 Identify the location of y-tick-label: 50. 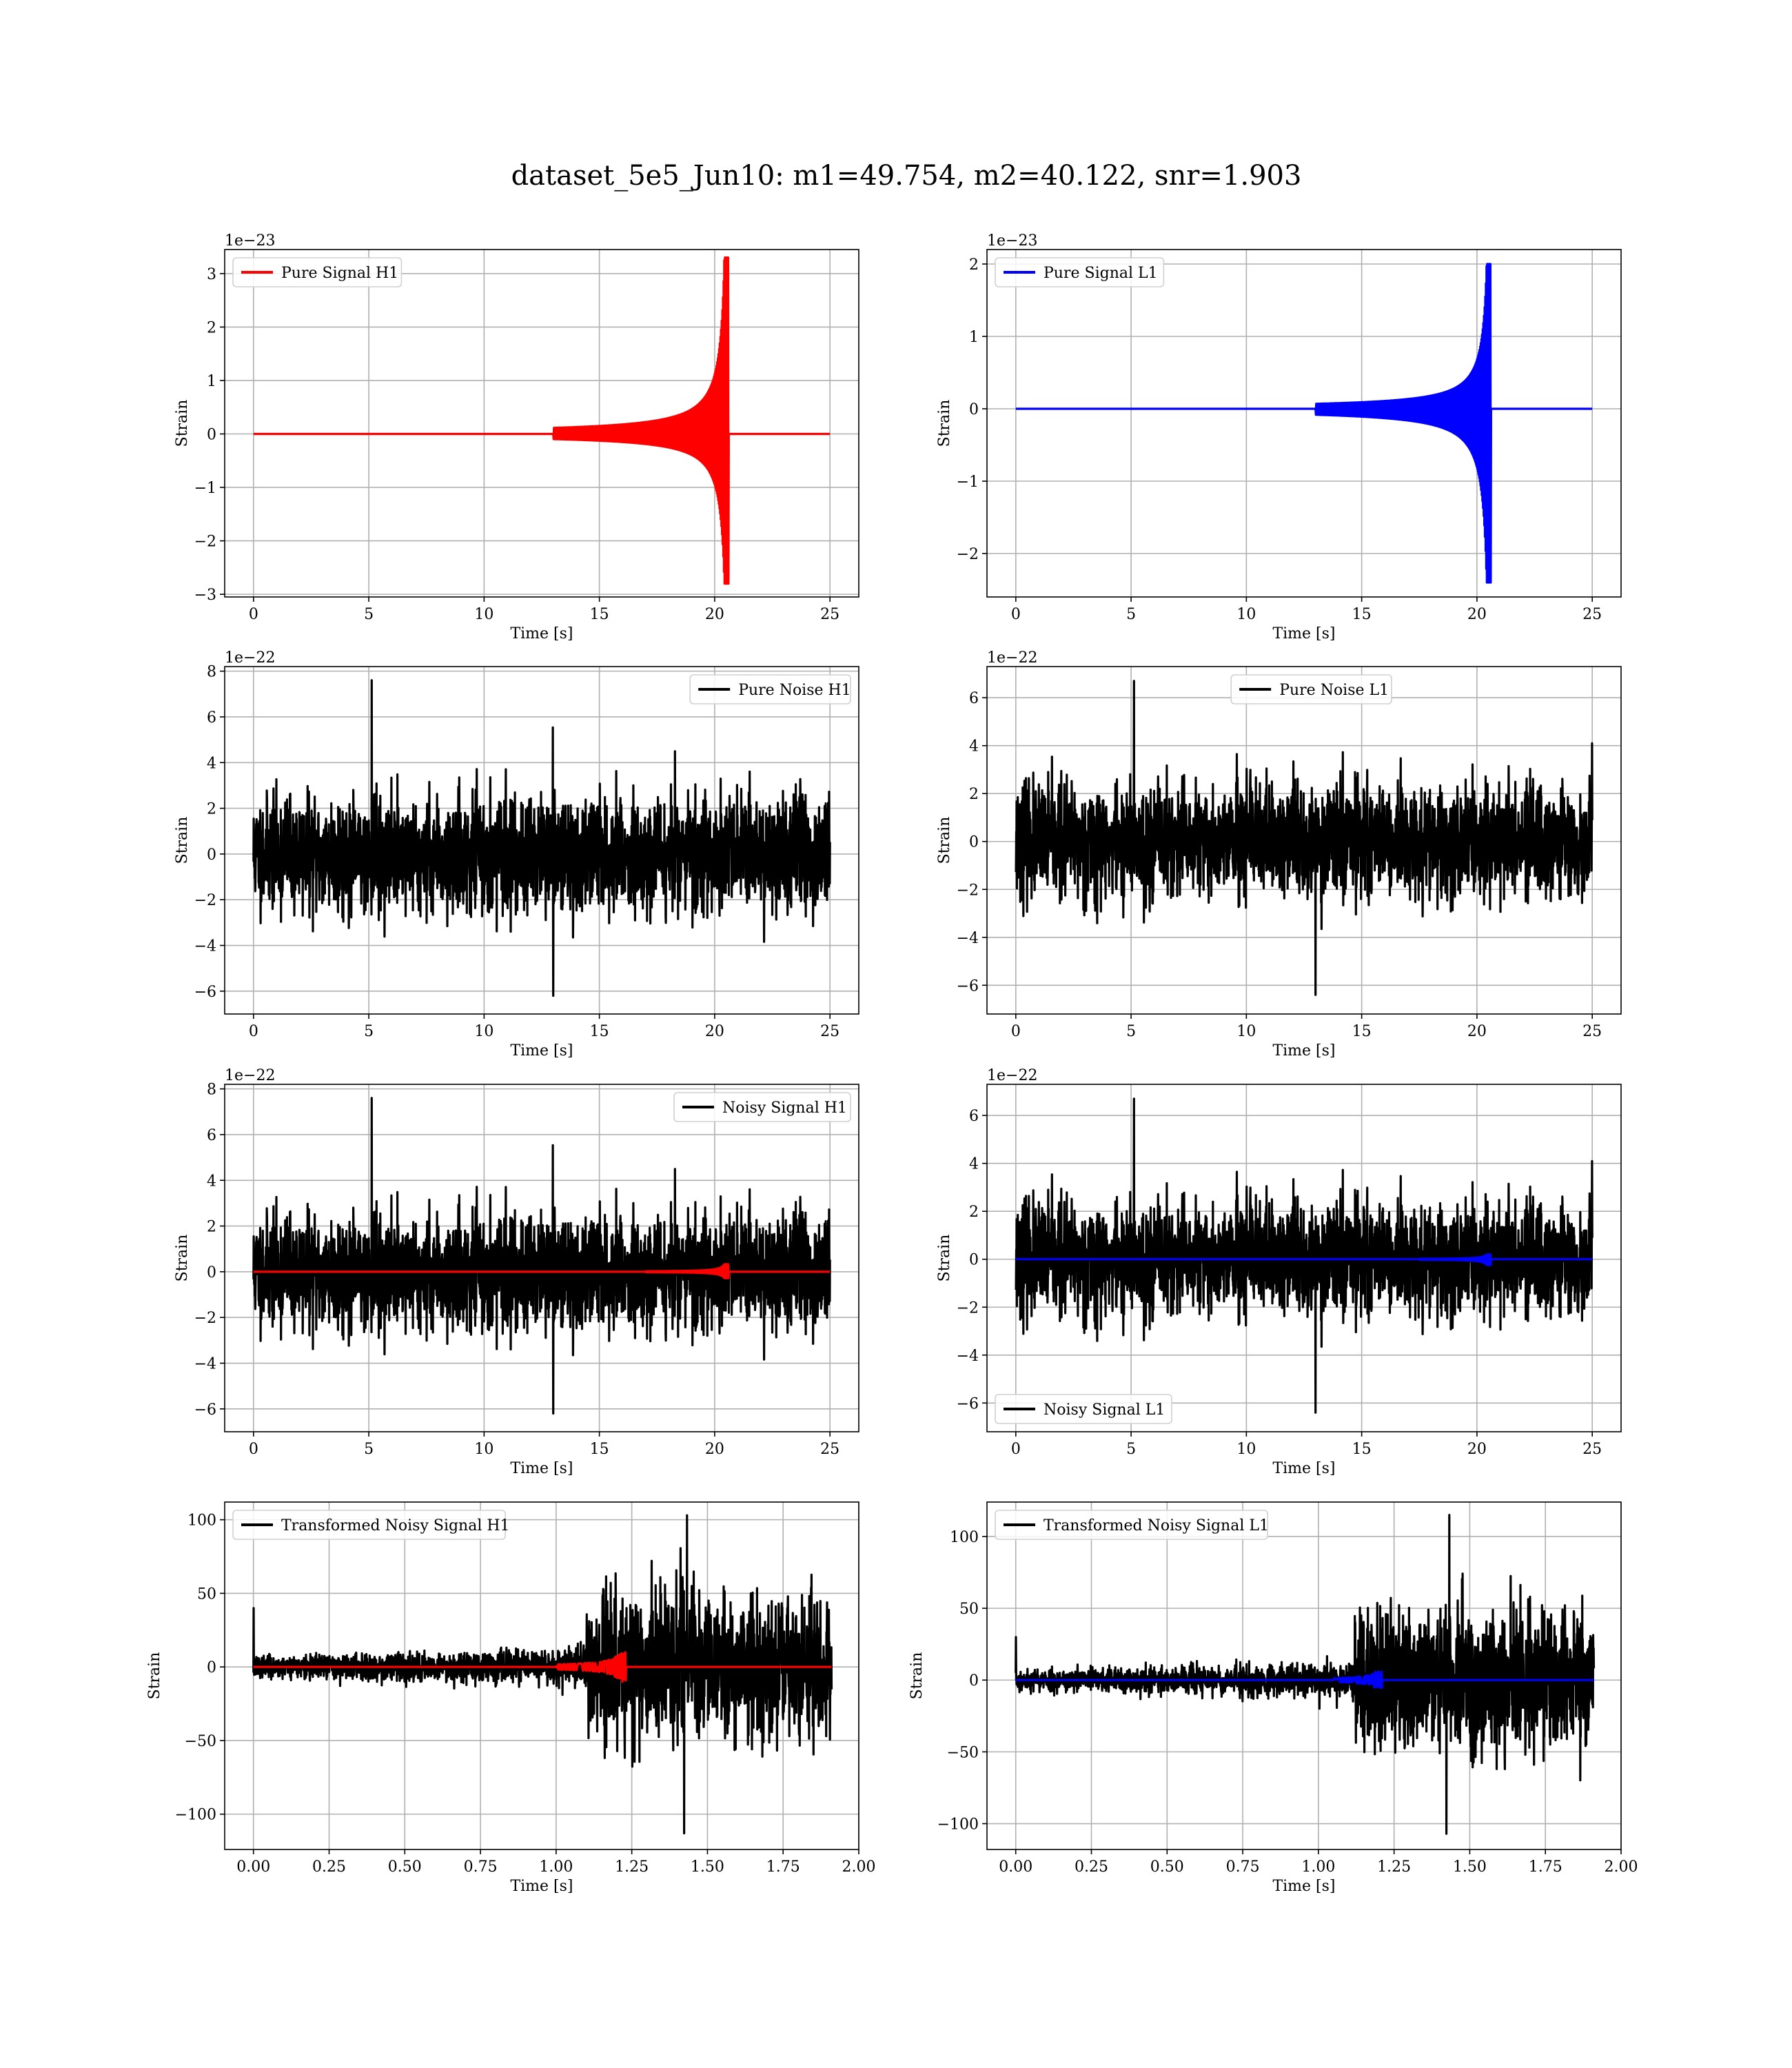
(969, 1609).